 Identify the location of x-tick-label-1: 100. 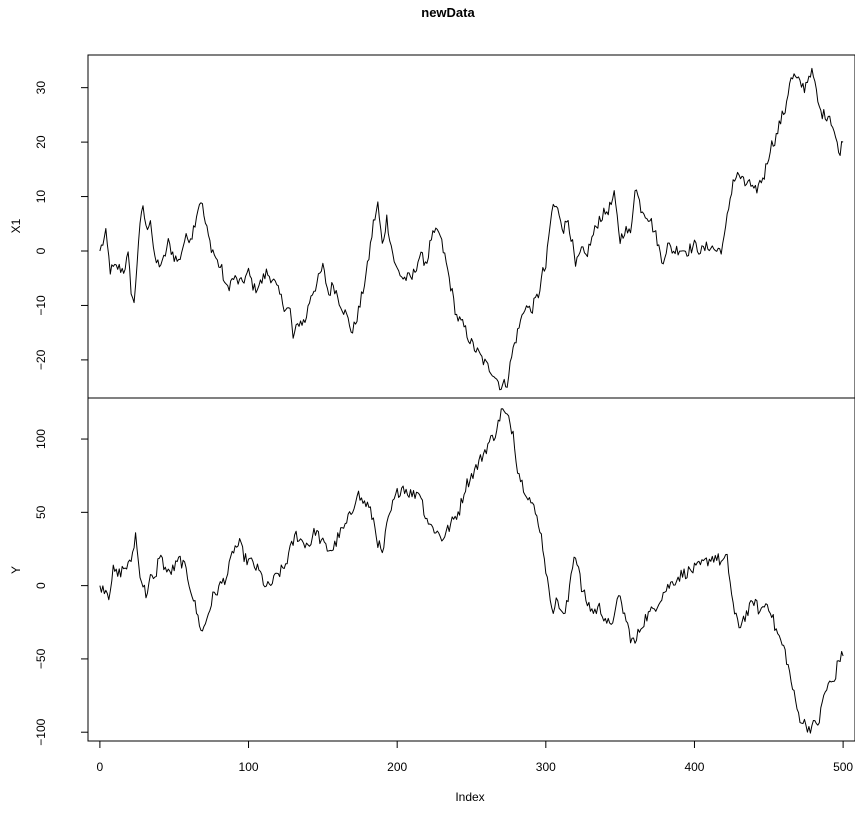
(249, 767).